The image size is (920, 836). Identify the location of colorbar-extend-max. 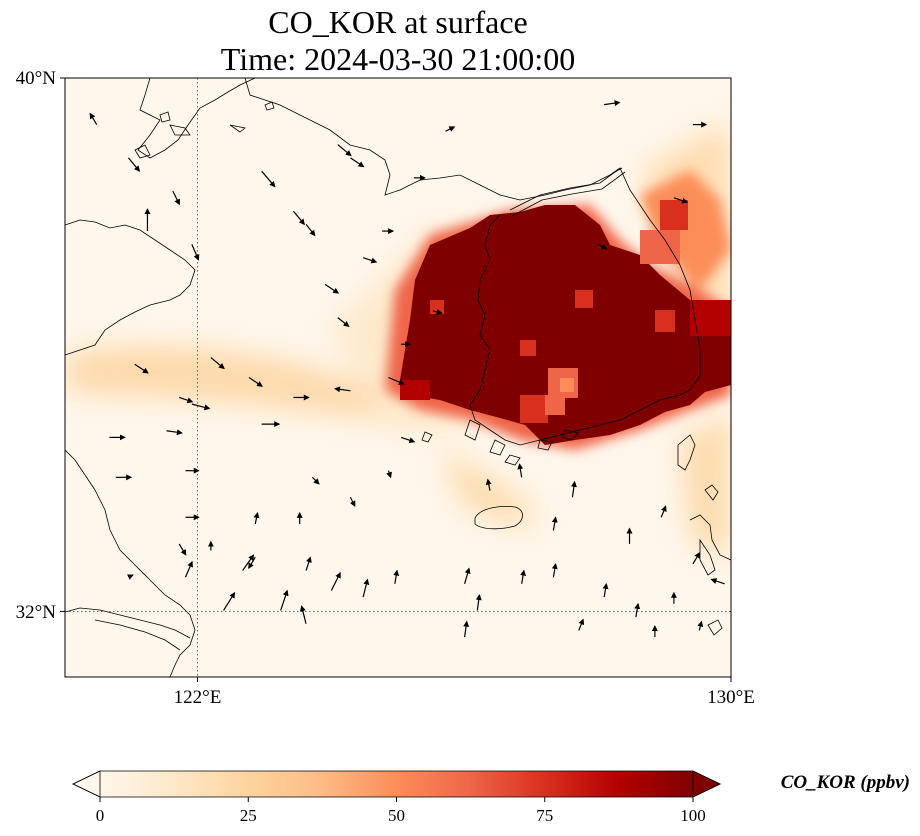
(706, 784).